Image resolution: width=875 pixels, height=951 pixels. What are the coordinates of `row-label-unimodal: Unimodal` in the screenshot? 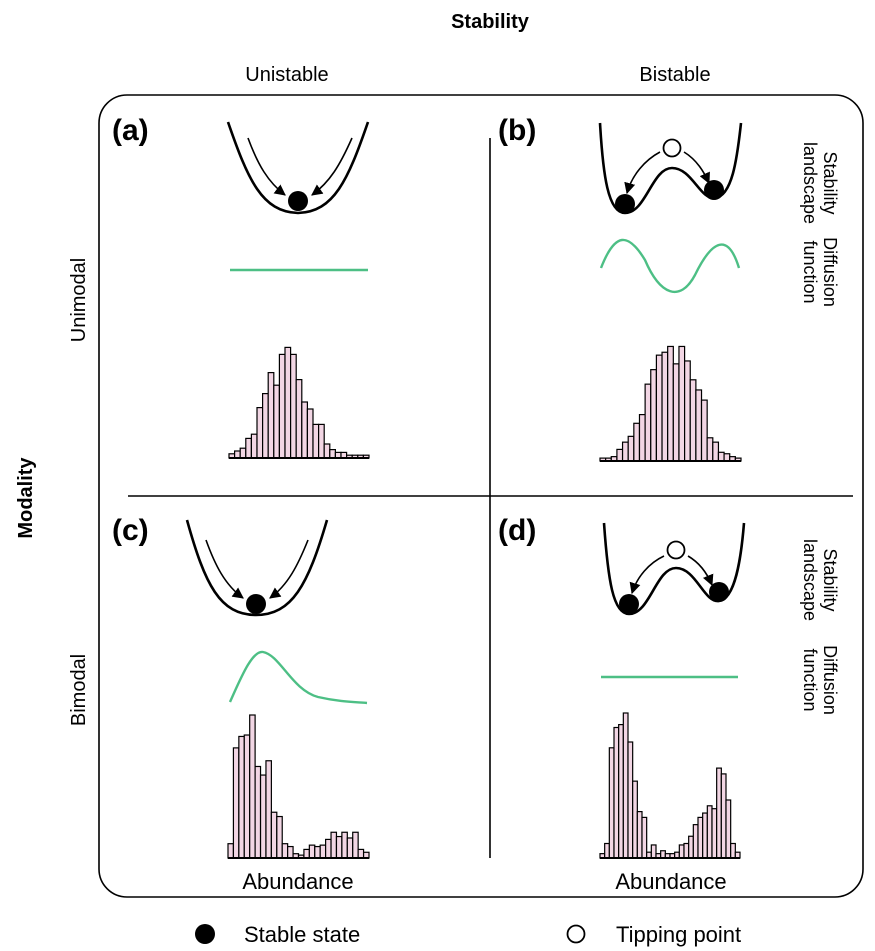 It's located at (79, 300).